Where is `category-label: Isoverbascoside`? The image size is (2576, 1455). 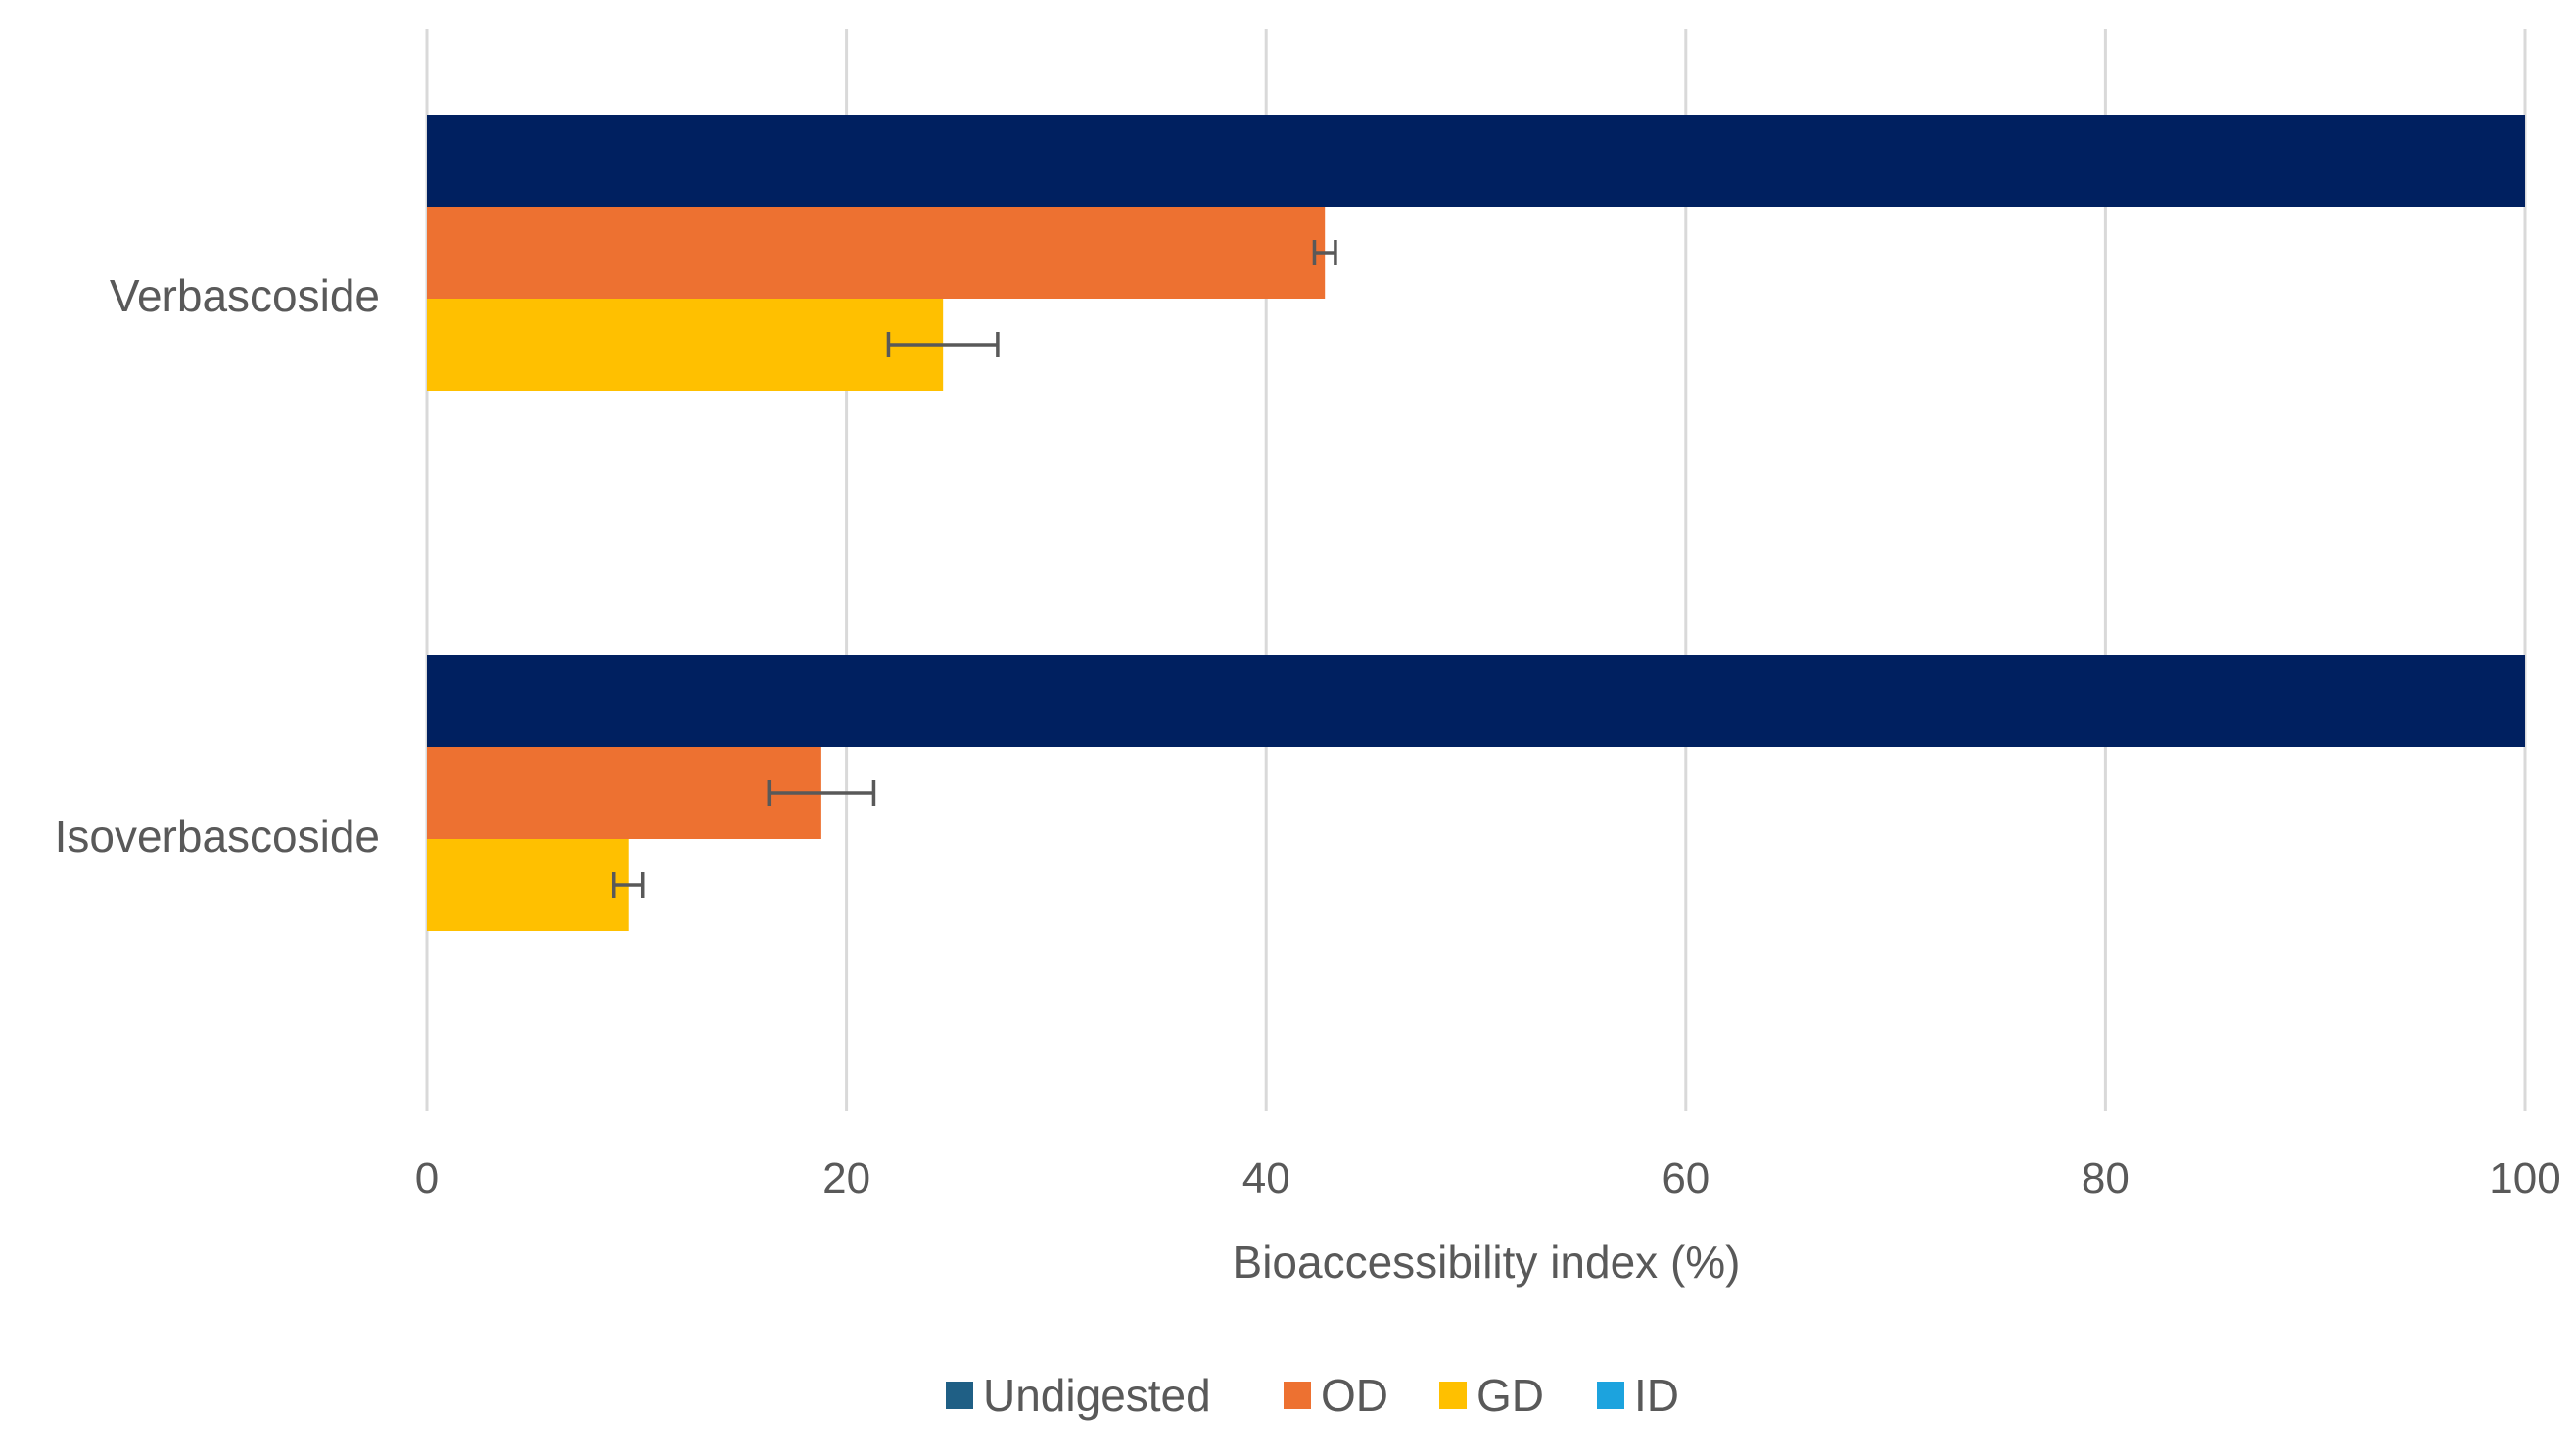
category-label: Isoverbascoside is located at coordinates (217, 836).